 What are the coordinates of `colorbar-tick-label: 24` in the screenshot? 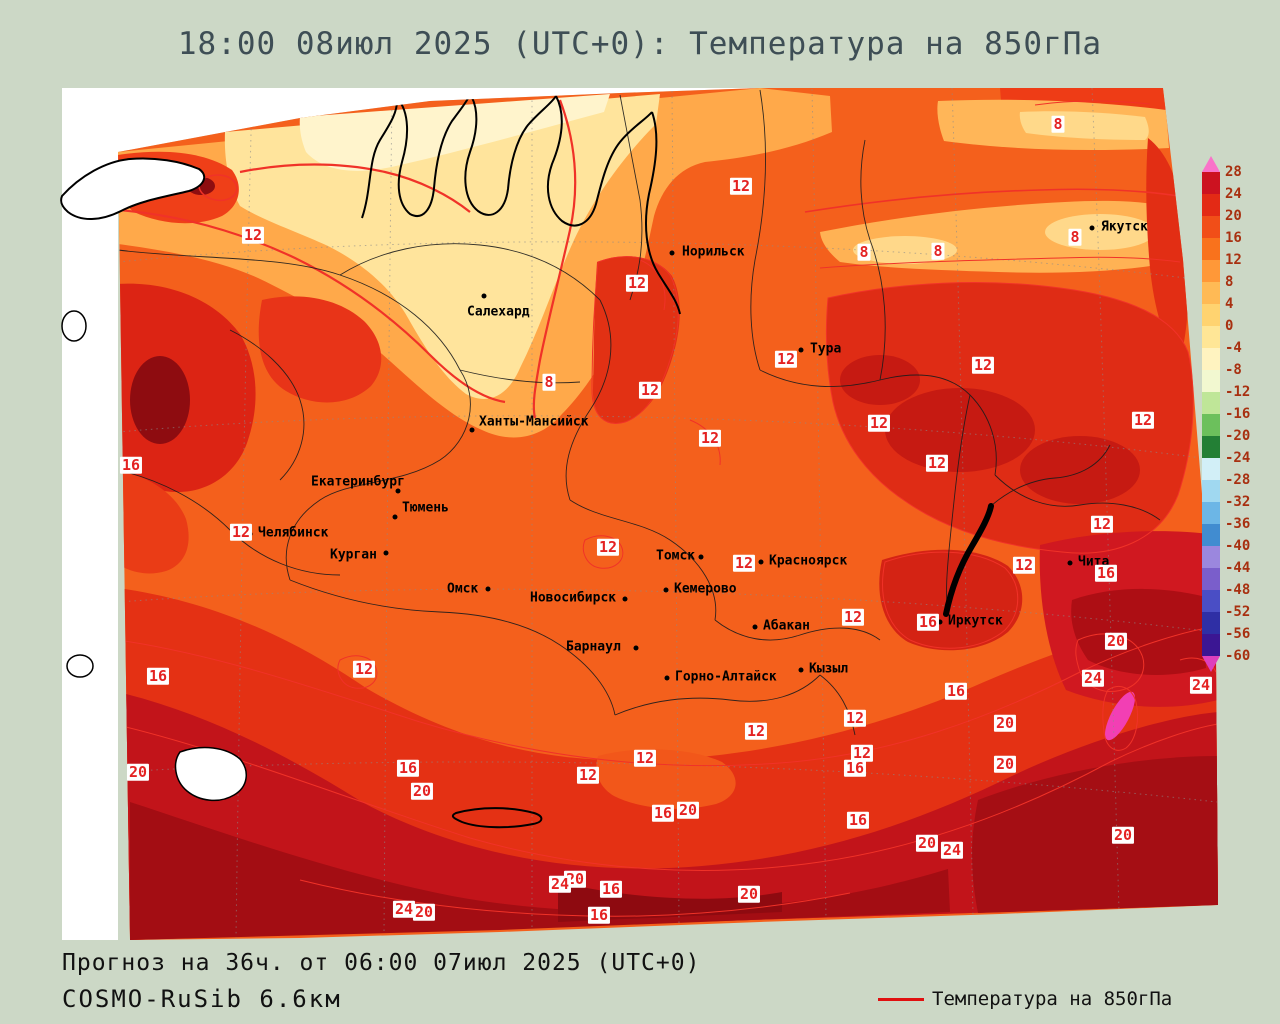 It's located at (1233, 194).